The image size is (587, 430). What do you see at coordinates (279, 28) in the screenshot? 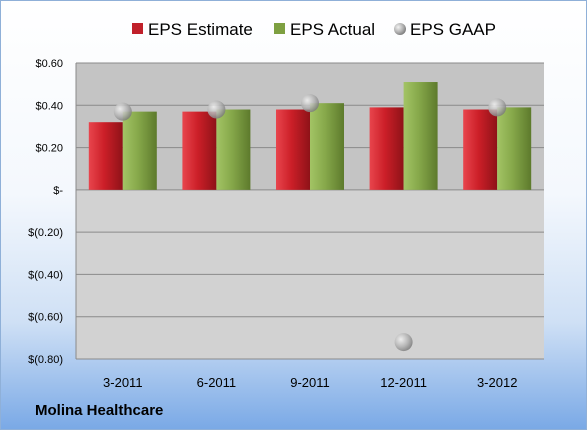
I see `legend-eps-actual-swatch` at bounding box center [279, 28].